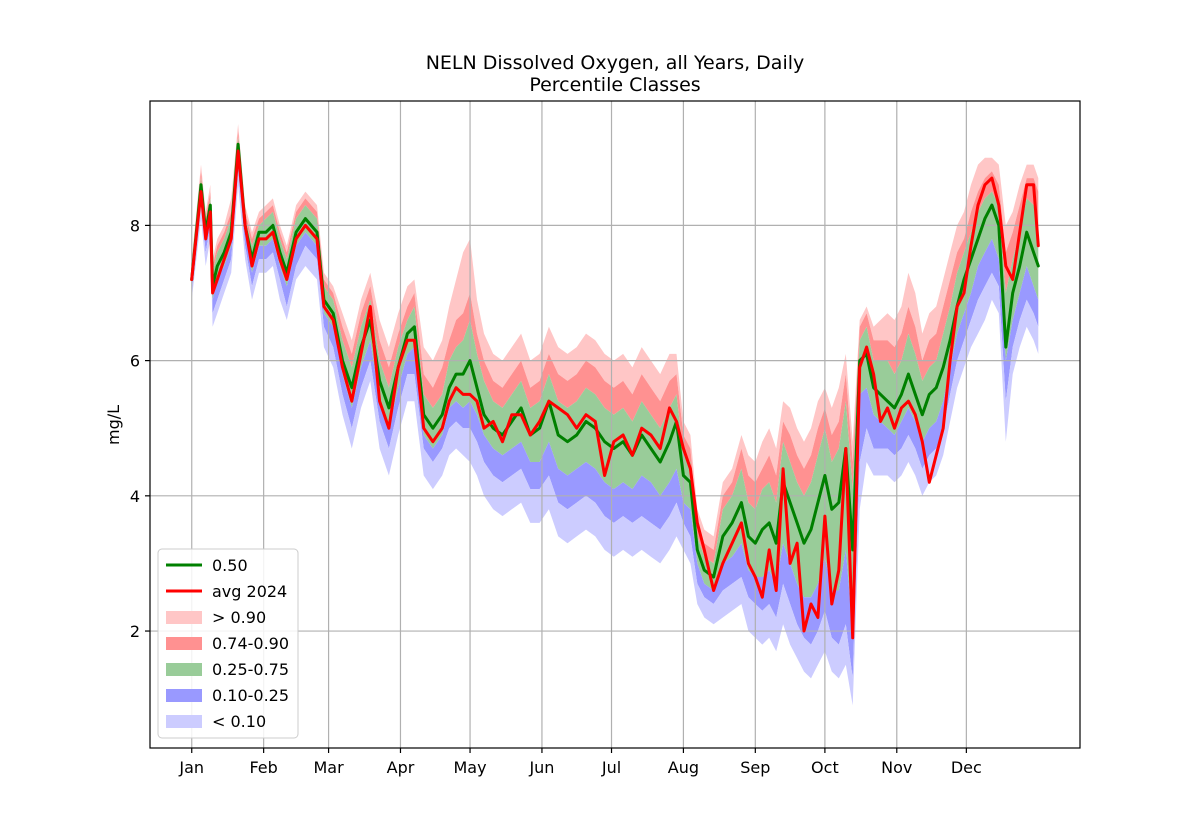  What do you see at coordinates (614, 85) in the screenshot?
I see `chart-title-line2: Percentile Classes` at bounding box center [614, 85].